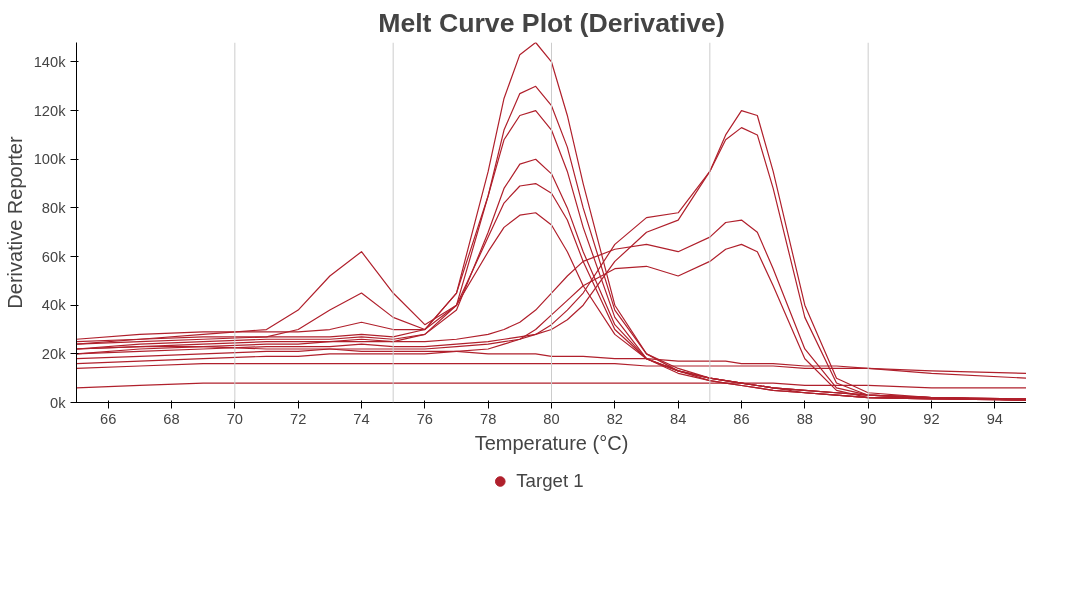  Describe the element at coordinates (58, 402) in the screenshot. I see `y-tick-label: 0k` at that location.